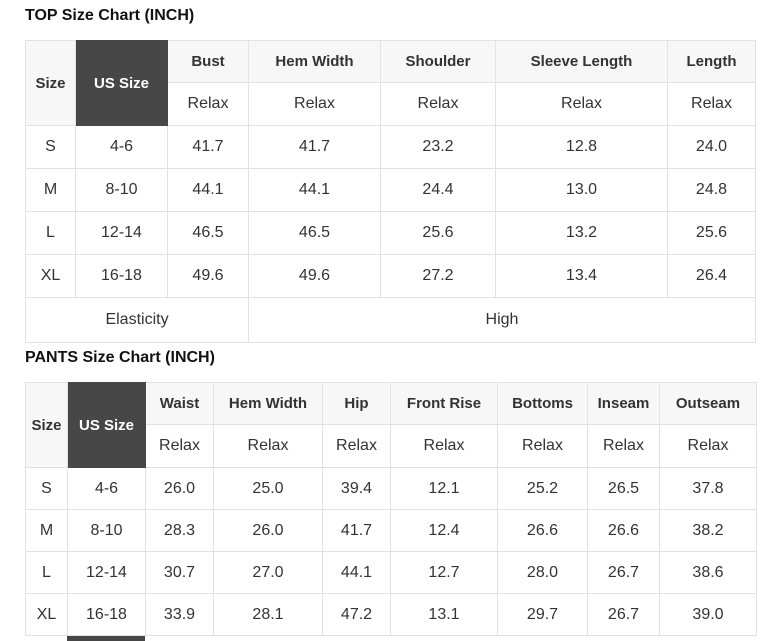 The image size is (779, 641). What do you see at coordinates (623, 488) in the screenshot?
I see `value-cell: 26.5` at bounding box center [623, 488].